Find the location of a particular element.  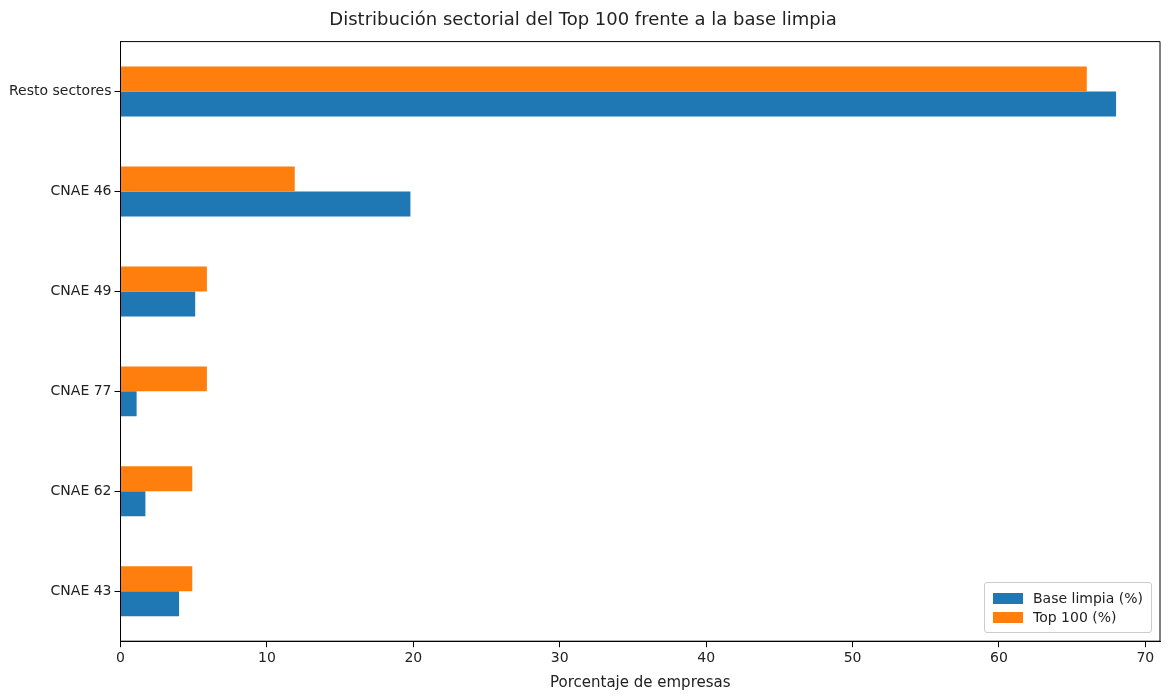

chart-title: Distribución sectorial del Top 100 frente a la base limpia is located at coordinates (583, 19).